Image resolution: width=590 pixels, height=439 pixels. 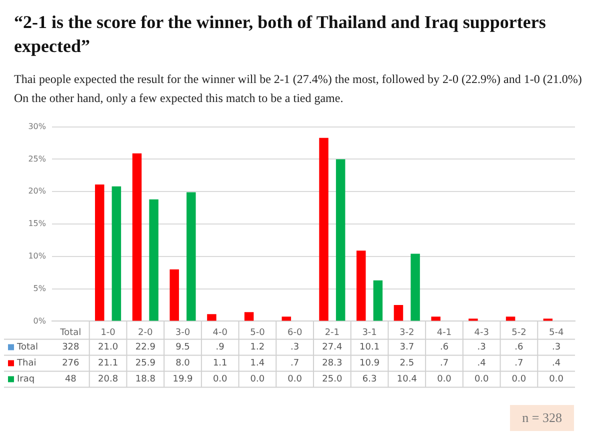 I want to click on data-label: 10.4, so click(x=407, y=379).